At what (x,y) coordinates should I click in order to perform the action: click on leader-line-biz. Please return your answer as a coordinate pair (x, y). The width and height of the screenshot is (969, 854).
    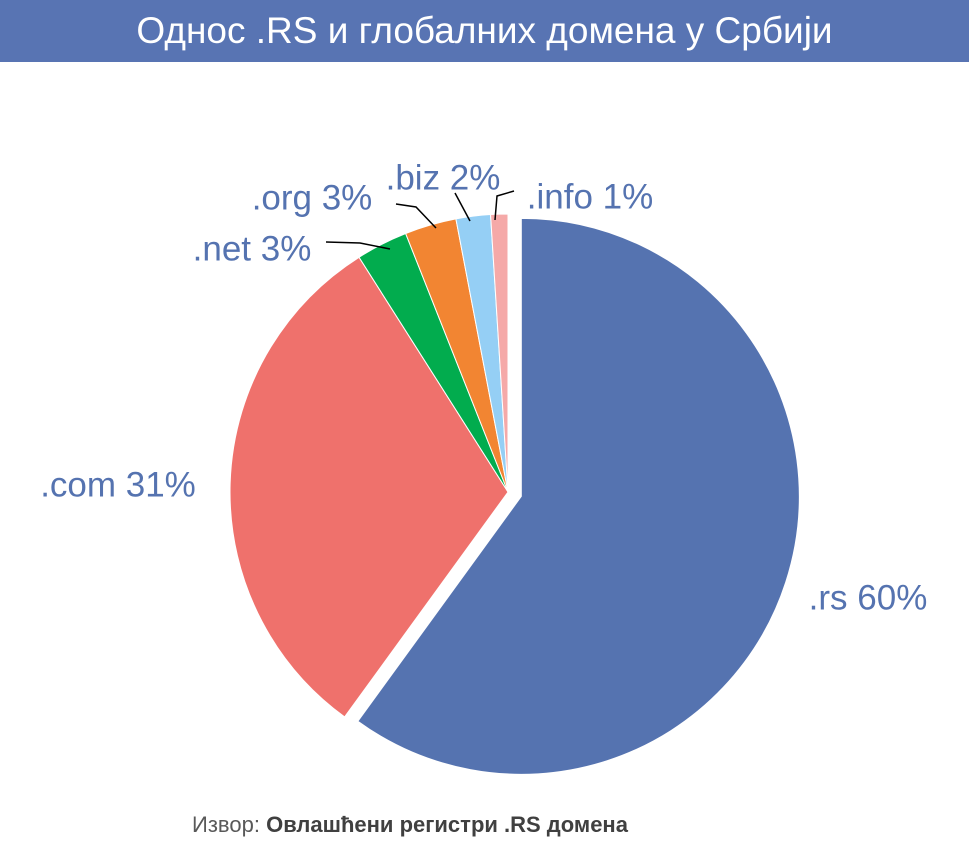
    Looking at the image, I should click on (462, 207).